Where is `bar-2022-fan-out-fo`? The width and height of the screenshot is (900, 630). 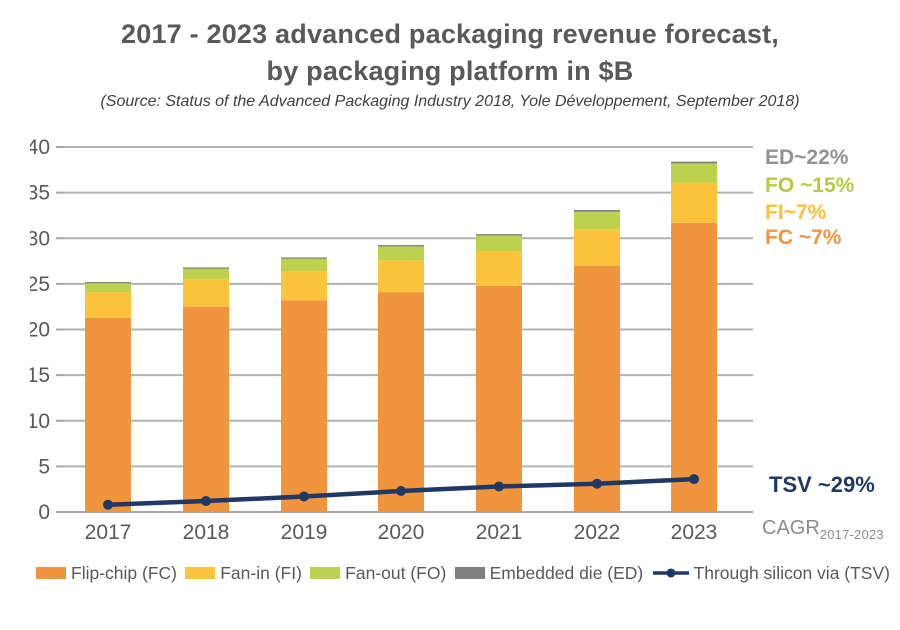
bar-2022-fan-out-fo is located at coordinates (597, 220).